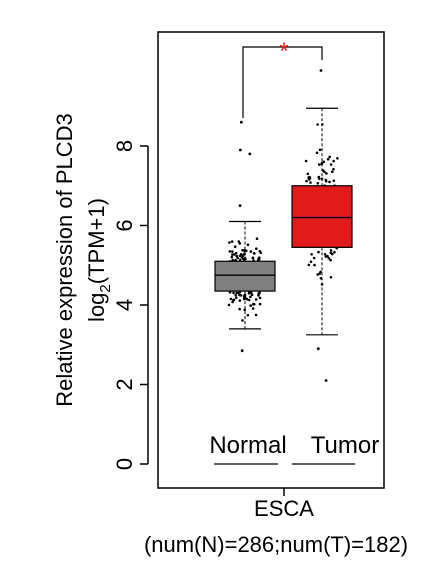 The width and height of the screenshot is (439, 564). What do you see at coordinates (318, 349) in the screenshot?
I see `tumor-outlier` at bounding box center [318, 349].